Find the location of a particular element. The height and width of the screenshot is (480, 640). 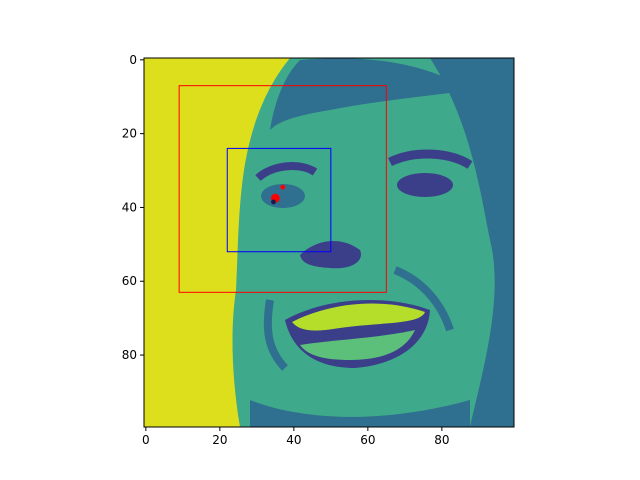

red-dot-small is located at coordinates (283, 187).